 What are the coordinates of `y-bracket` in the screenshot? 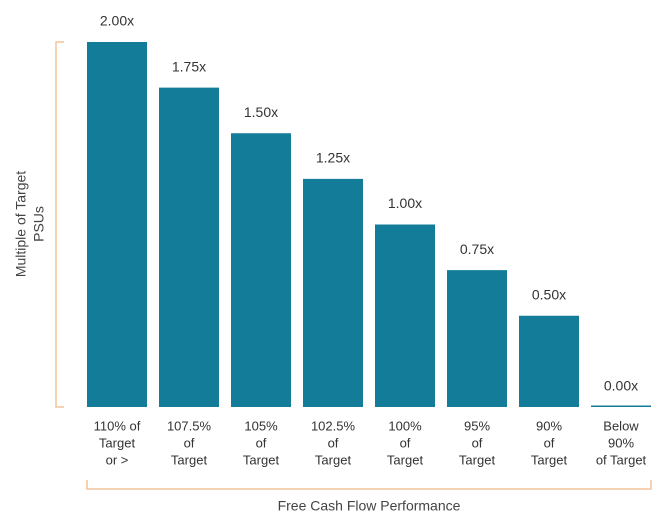 It's located at (59, 224).